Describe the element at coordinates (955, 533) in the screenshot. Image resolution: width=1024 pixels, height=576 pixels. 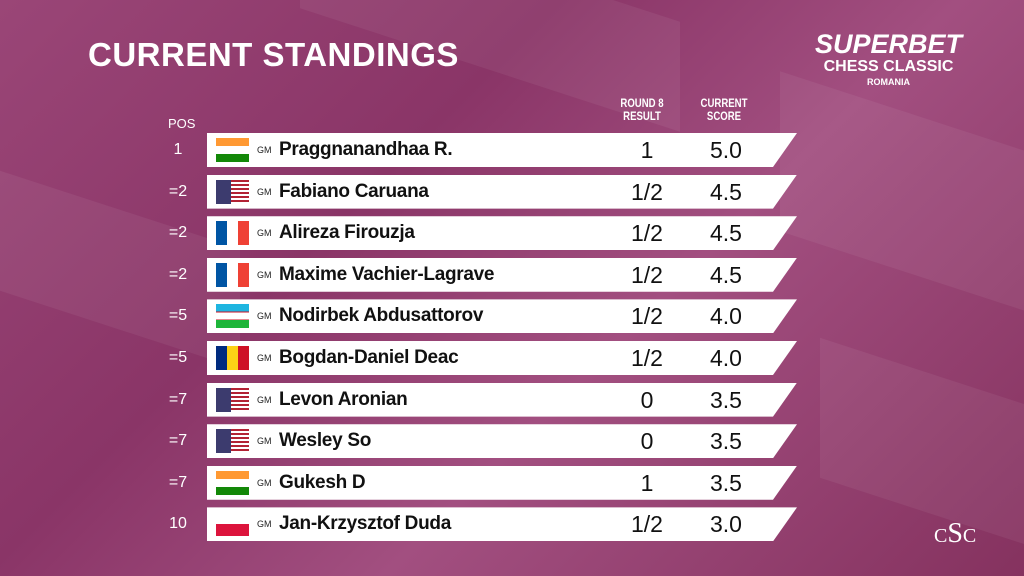
I see `csc-monogram: CSC` at that location.